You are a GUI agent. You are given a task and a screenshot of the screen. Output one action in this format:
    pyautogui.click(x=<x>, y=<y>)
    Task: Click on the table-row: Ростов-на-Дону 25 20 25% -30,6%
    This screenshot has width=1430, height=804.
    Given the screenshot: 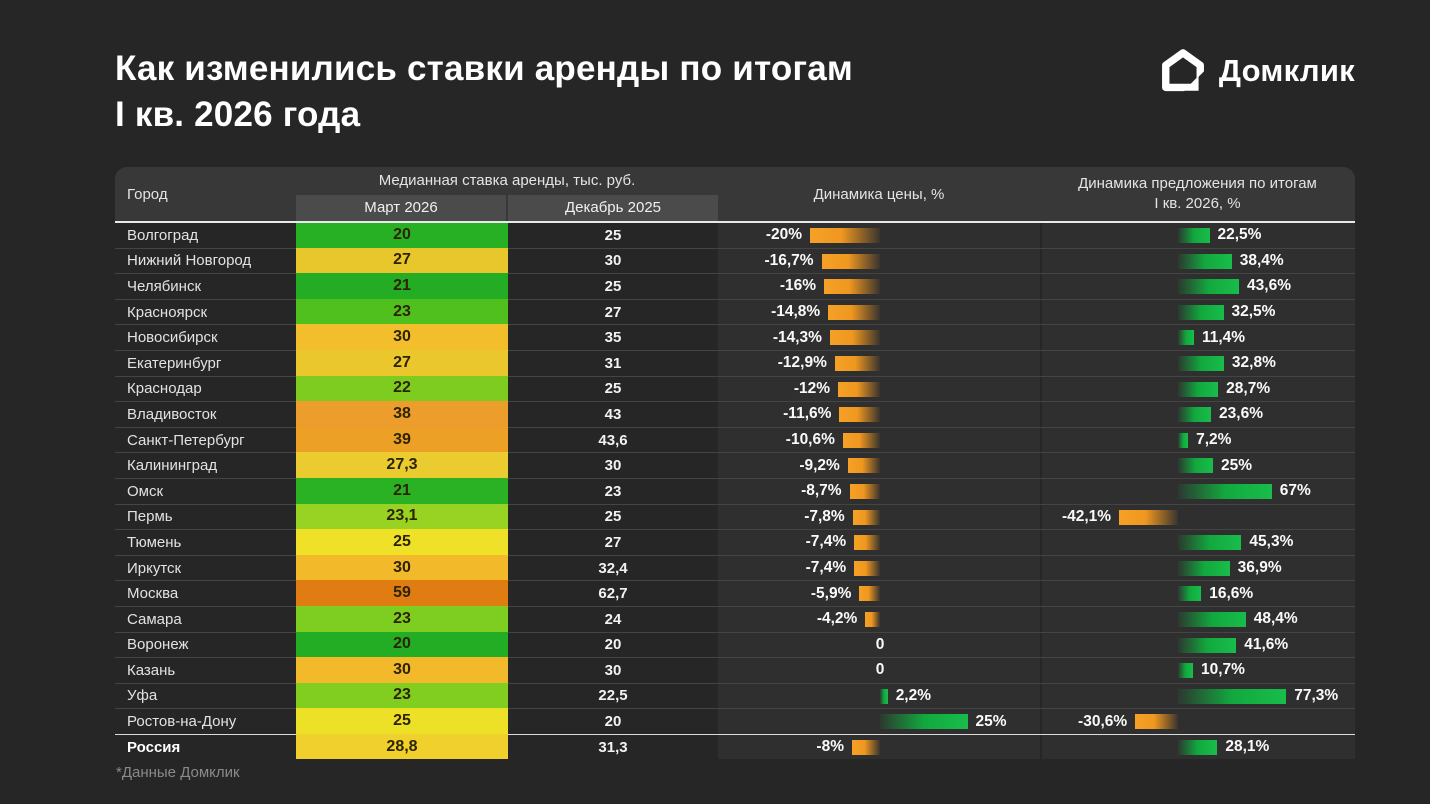 What is the action you would take?
    pyautogui.click(x=735, y=721)
    